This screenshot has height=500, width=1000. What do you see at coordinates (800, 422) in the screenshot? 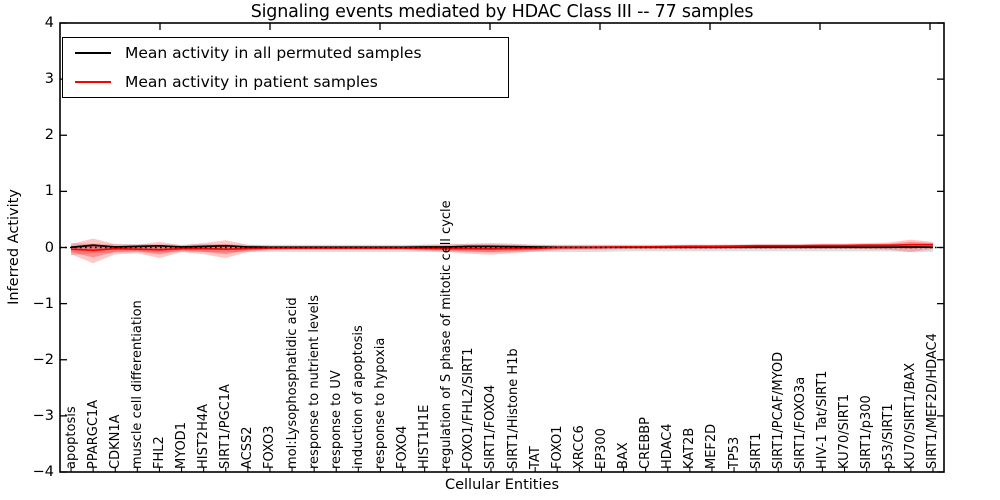
I see `x-category-label: SIRT1/FOXO3a` at bounding box center [800, 422].